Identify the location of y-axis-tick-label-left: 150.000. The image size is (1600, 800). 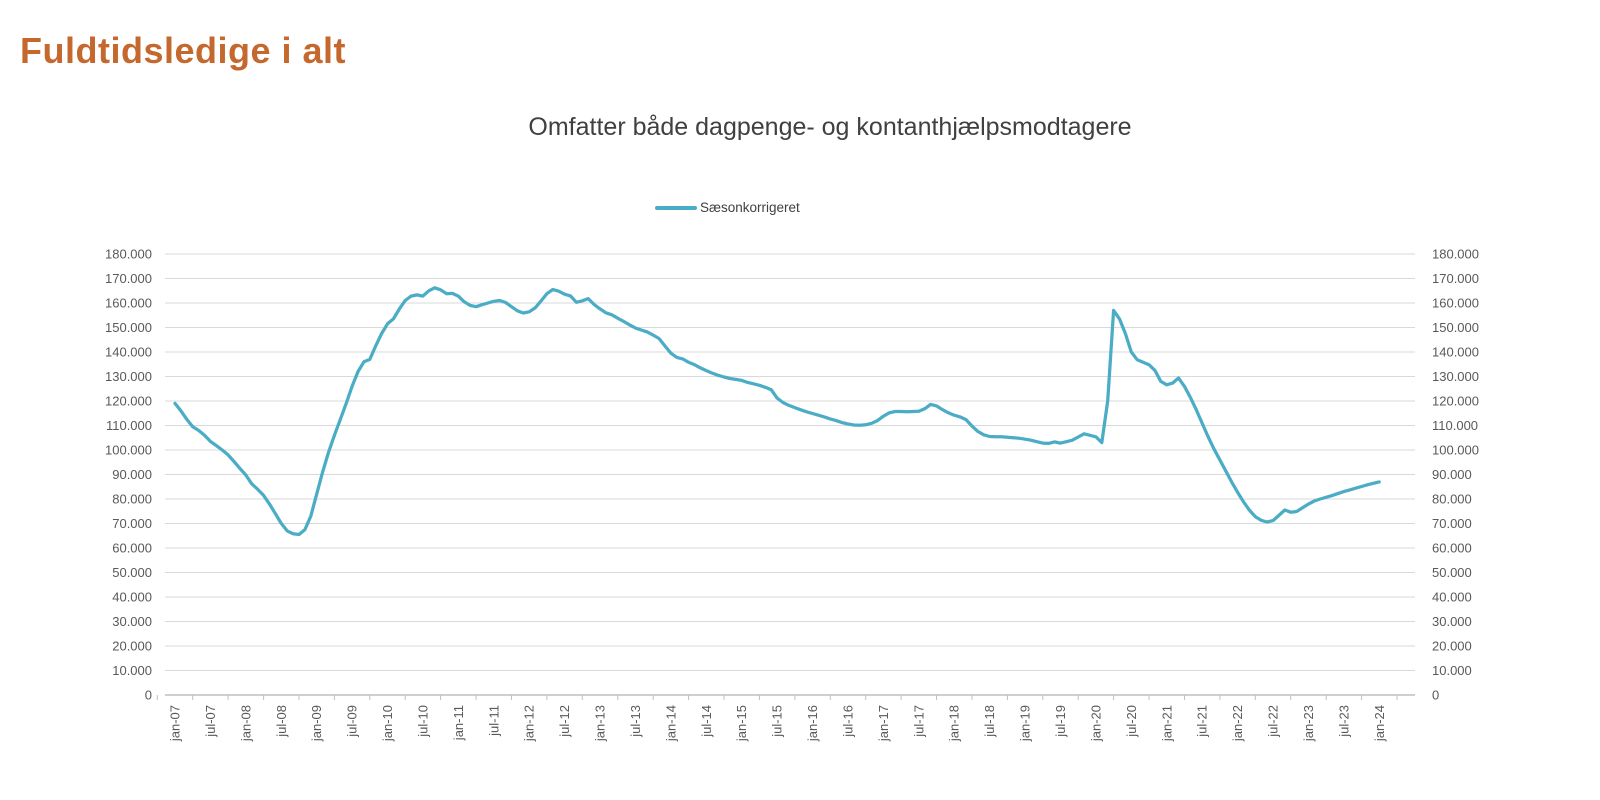
(128, 327).